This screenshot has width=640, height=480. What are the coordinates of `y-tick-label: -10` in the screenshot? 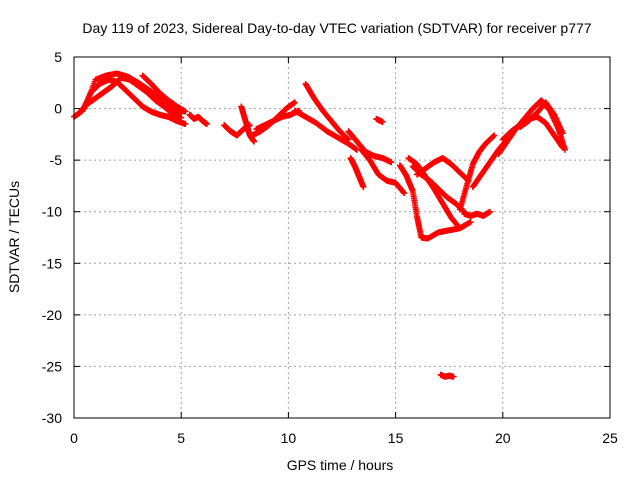 It's located at (52, 212).